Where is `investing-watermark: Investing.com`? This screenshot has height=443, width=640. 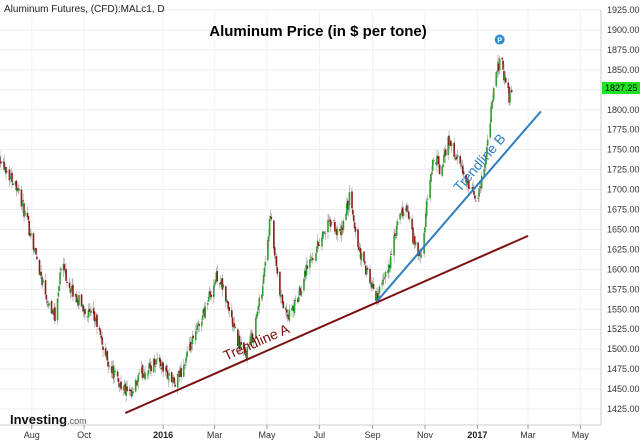 investing-watermark: Investing.com is located at coordinates (48, 419).